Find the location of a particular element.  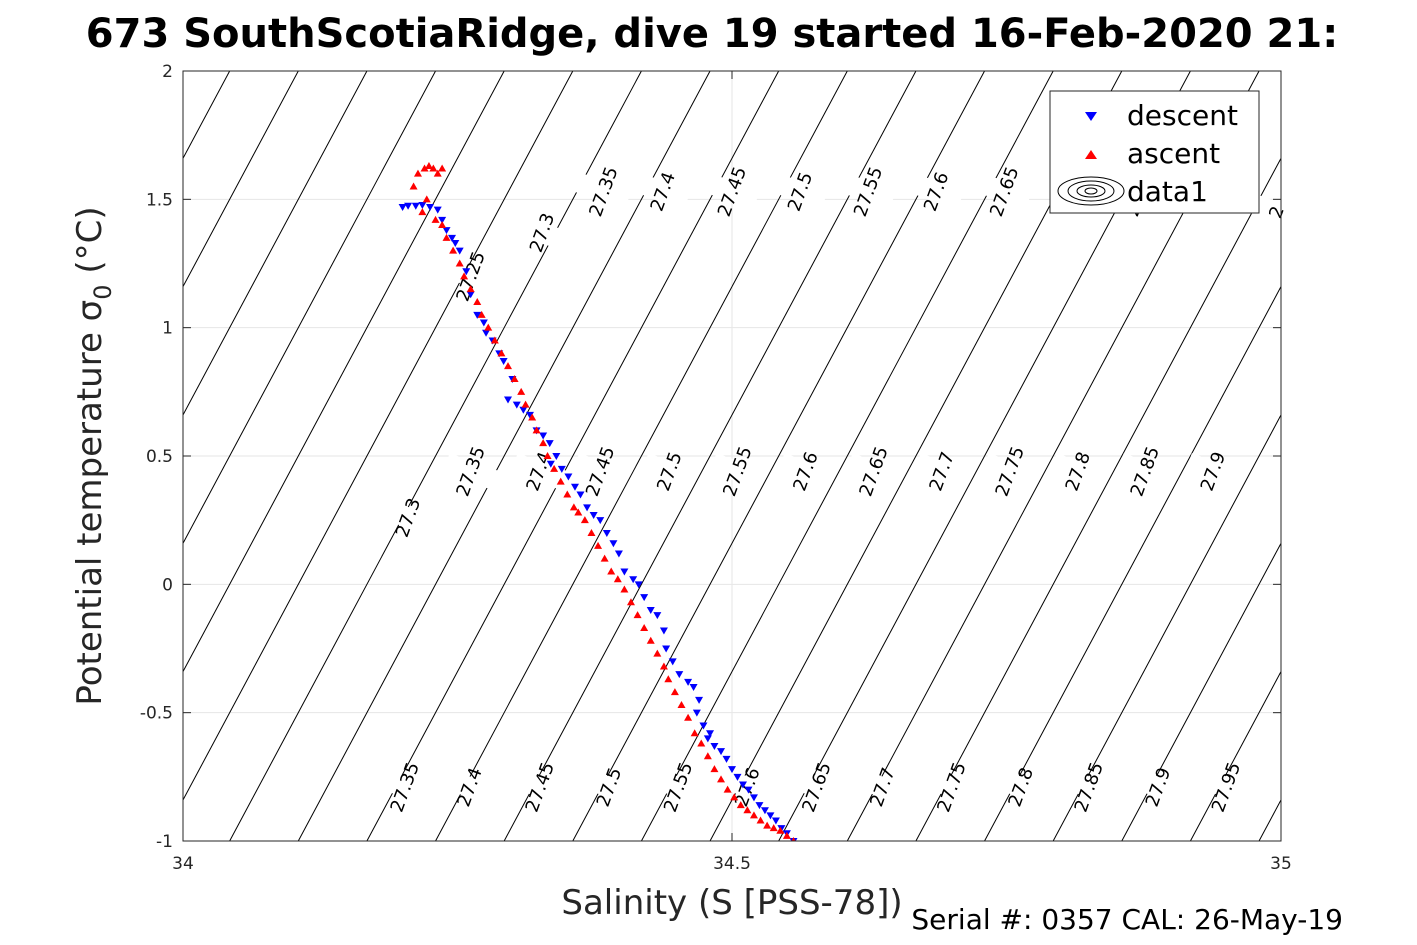

y-tick-label: 0 is located at coordinates (167, 585).